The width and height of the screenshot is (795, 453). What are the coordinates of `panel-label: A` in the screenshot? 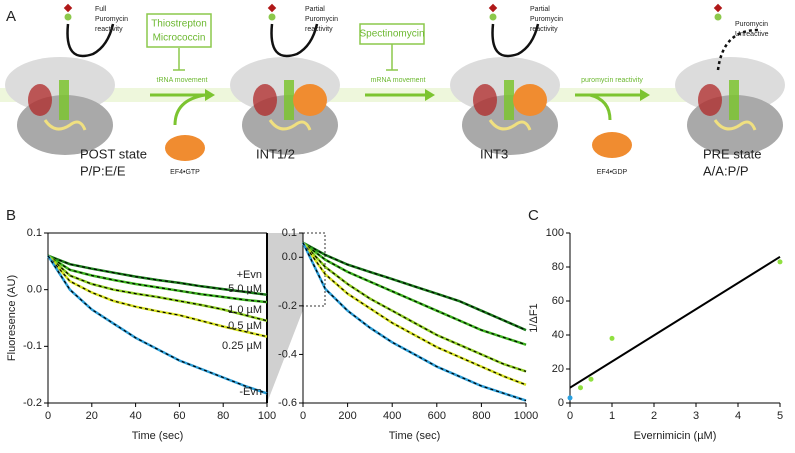 It's located at (11, 16).